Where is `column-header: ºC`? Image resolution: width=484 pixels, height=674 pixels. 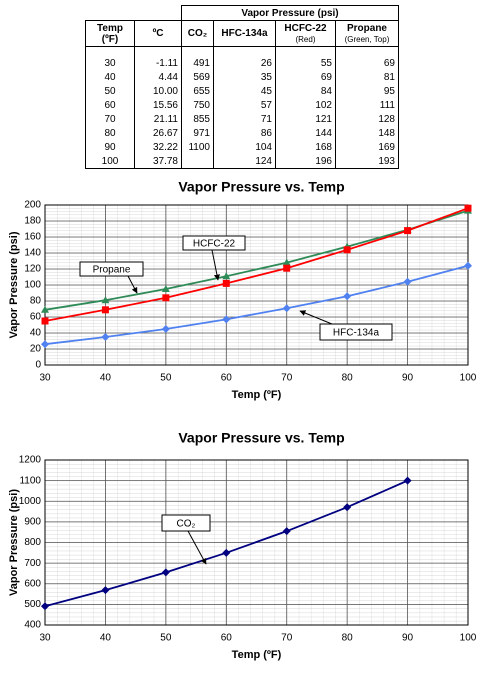 column-header: ºC is located at coordinates (158, 33).